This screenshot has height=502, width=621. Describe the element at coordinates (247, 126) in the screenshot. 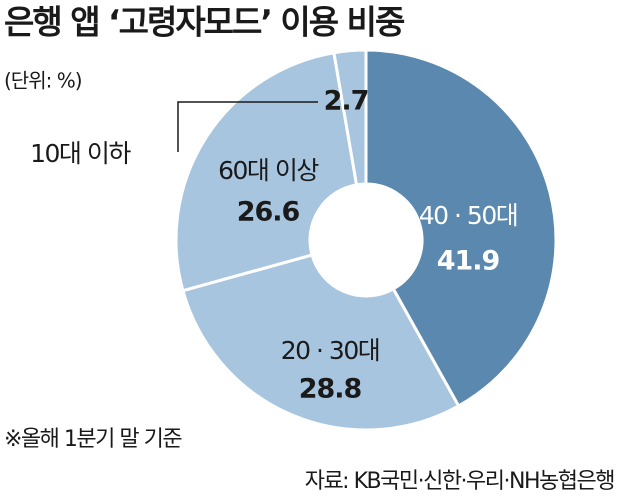

I see `leader-line` at that location.